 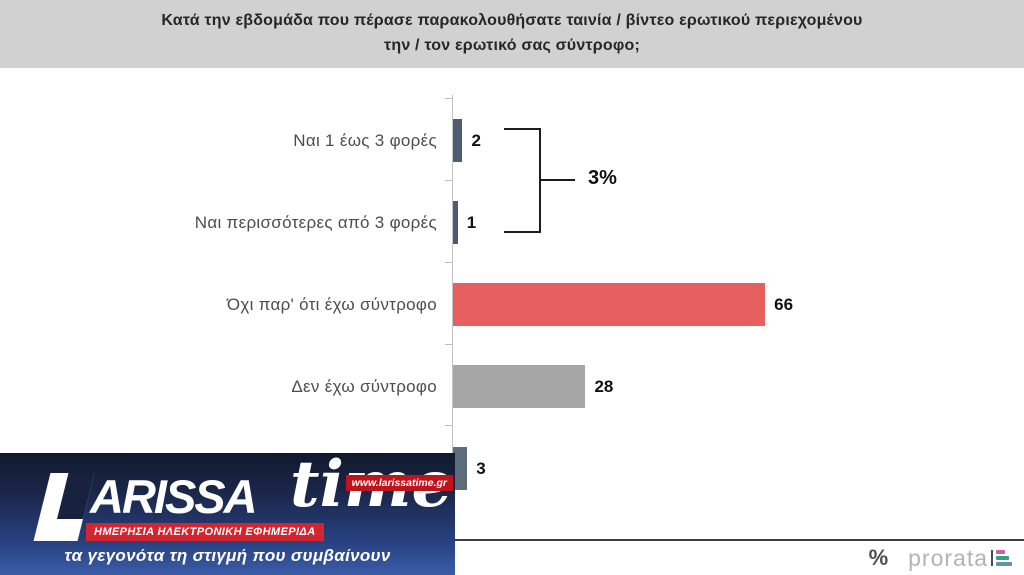 I want to click on category-label: Όχι παρ' ότι έχω σύντροφο, so click(x=331, y=304).